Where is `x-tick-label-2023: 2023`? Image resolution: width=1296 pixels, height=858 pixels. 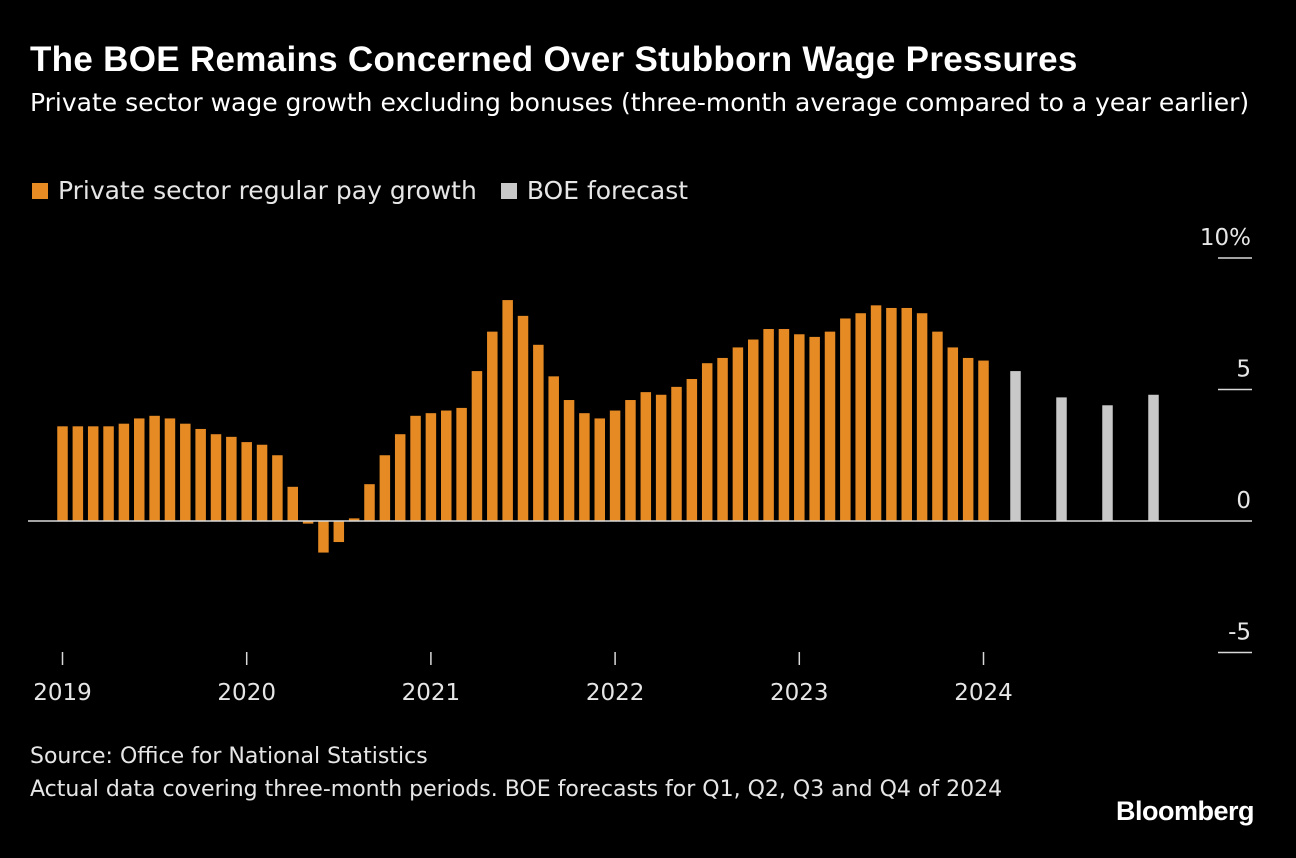
x-tick-label-2023: 2023 is located at coordinates (799, 693).